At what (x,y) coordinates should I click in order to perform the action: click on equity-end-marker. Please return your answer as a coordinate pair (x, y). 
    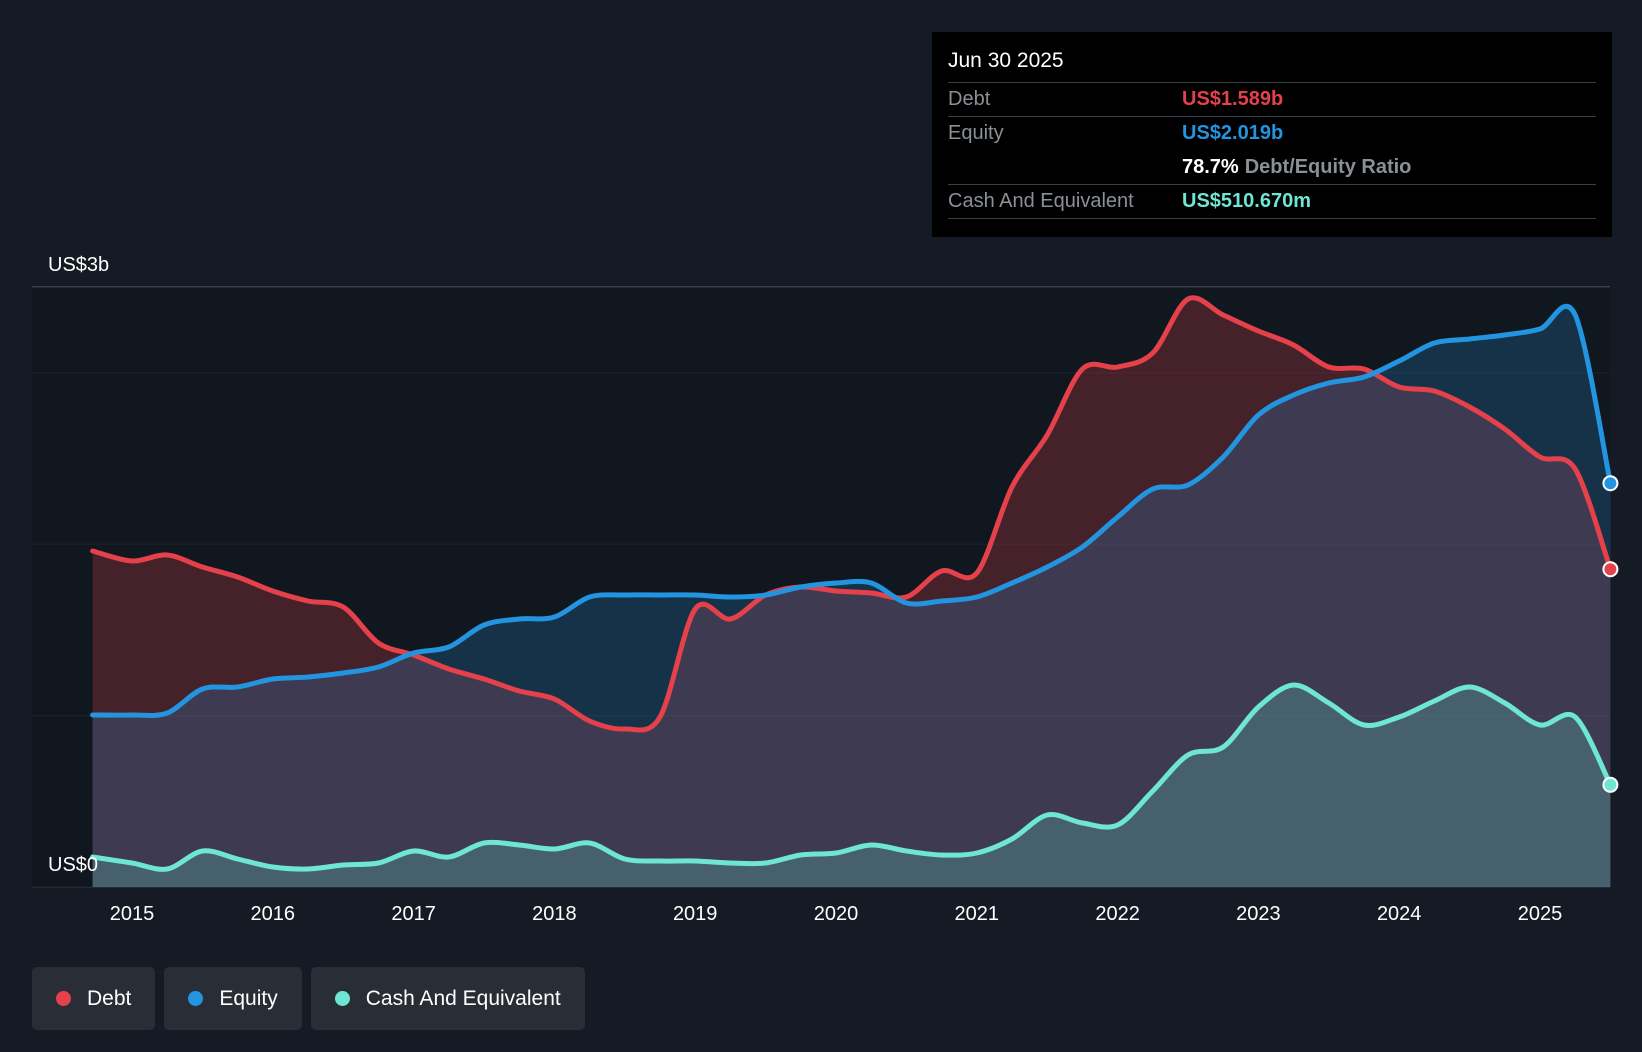
    Looking at the image, I should click on (1610, 483).